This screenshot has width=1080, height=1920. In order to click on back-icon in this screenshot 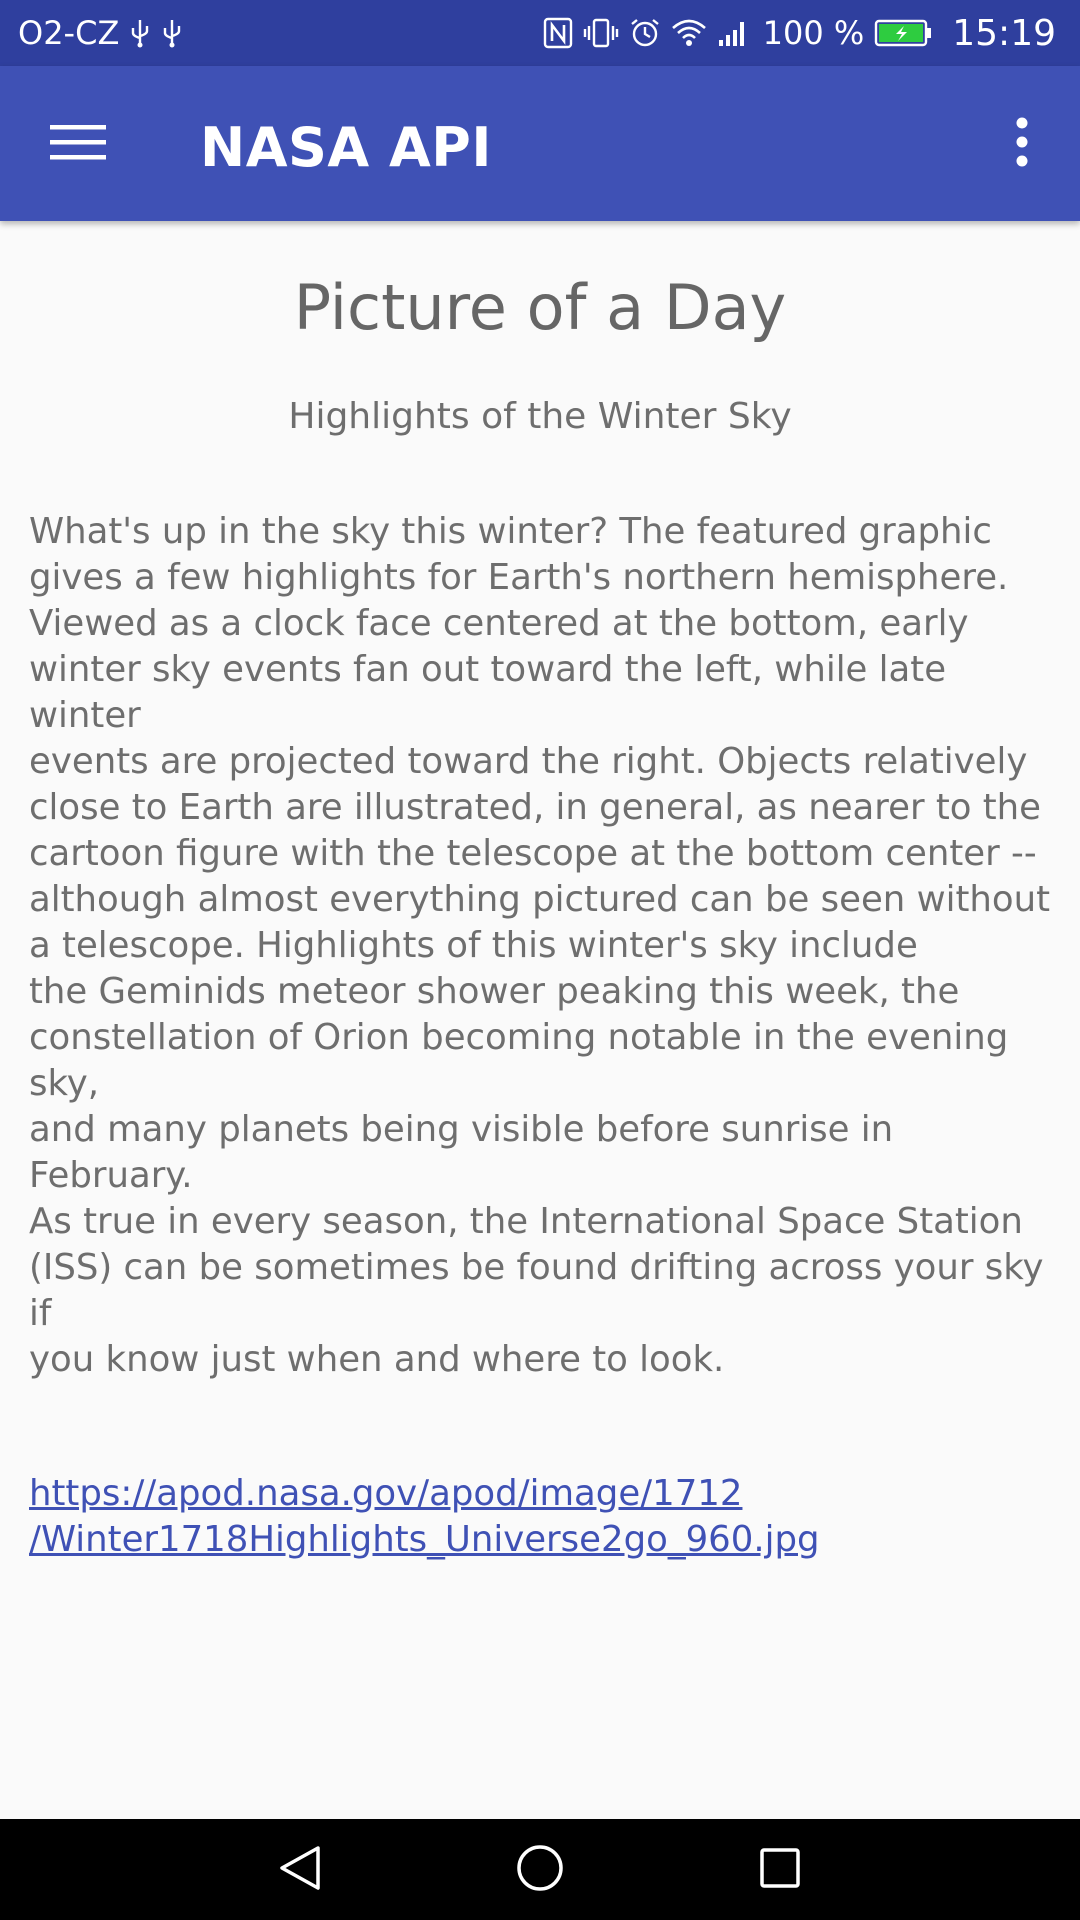, I will do `click(300, 1870)`.